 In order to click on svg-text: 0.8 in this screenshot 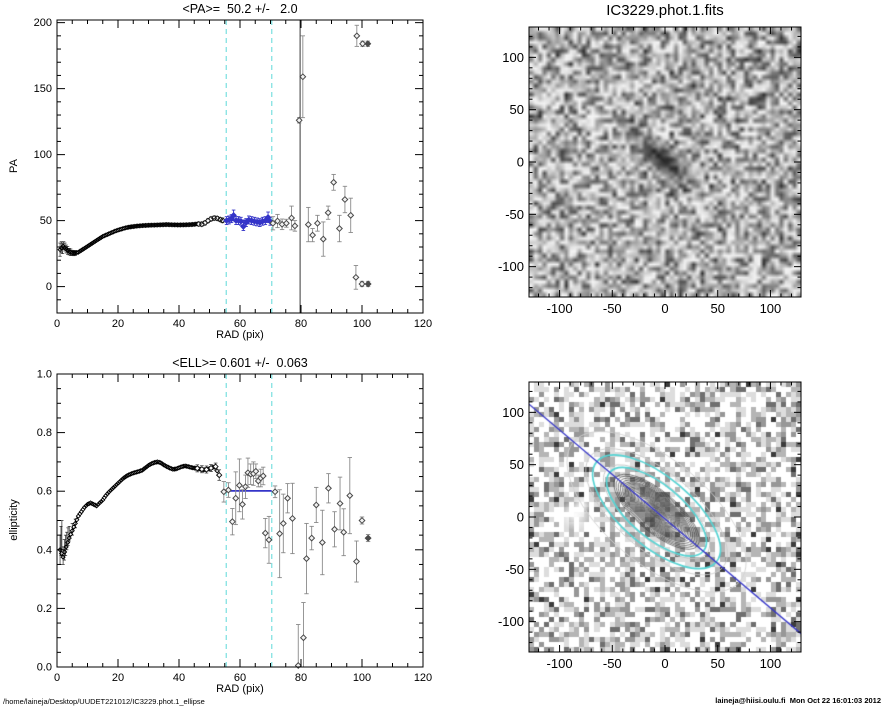, I will do `click(44, 433)`.